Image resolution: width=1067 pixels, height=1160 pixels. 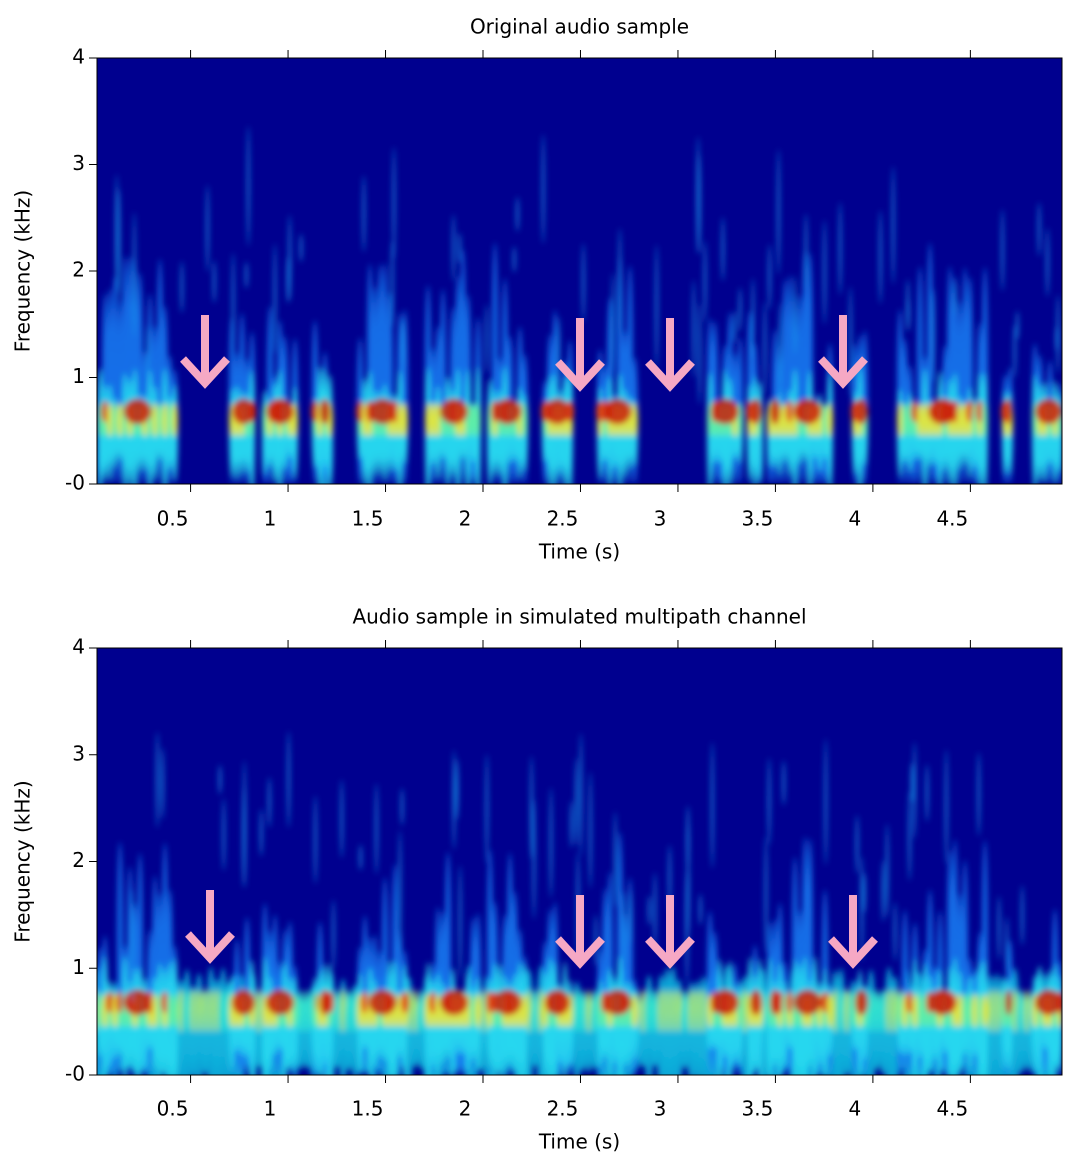 What do you see at coordinates (173, 1109) in the screenshot?
I see `x-tick-label: 0.5` at bounding box center [173, 1109].